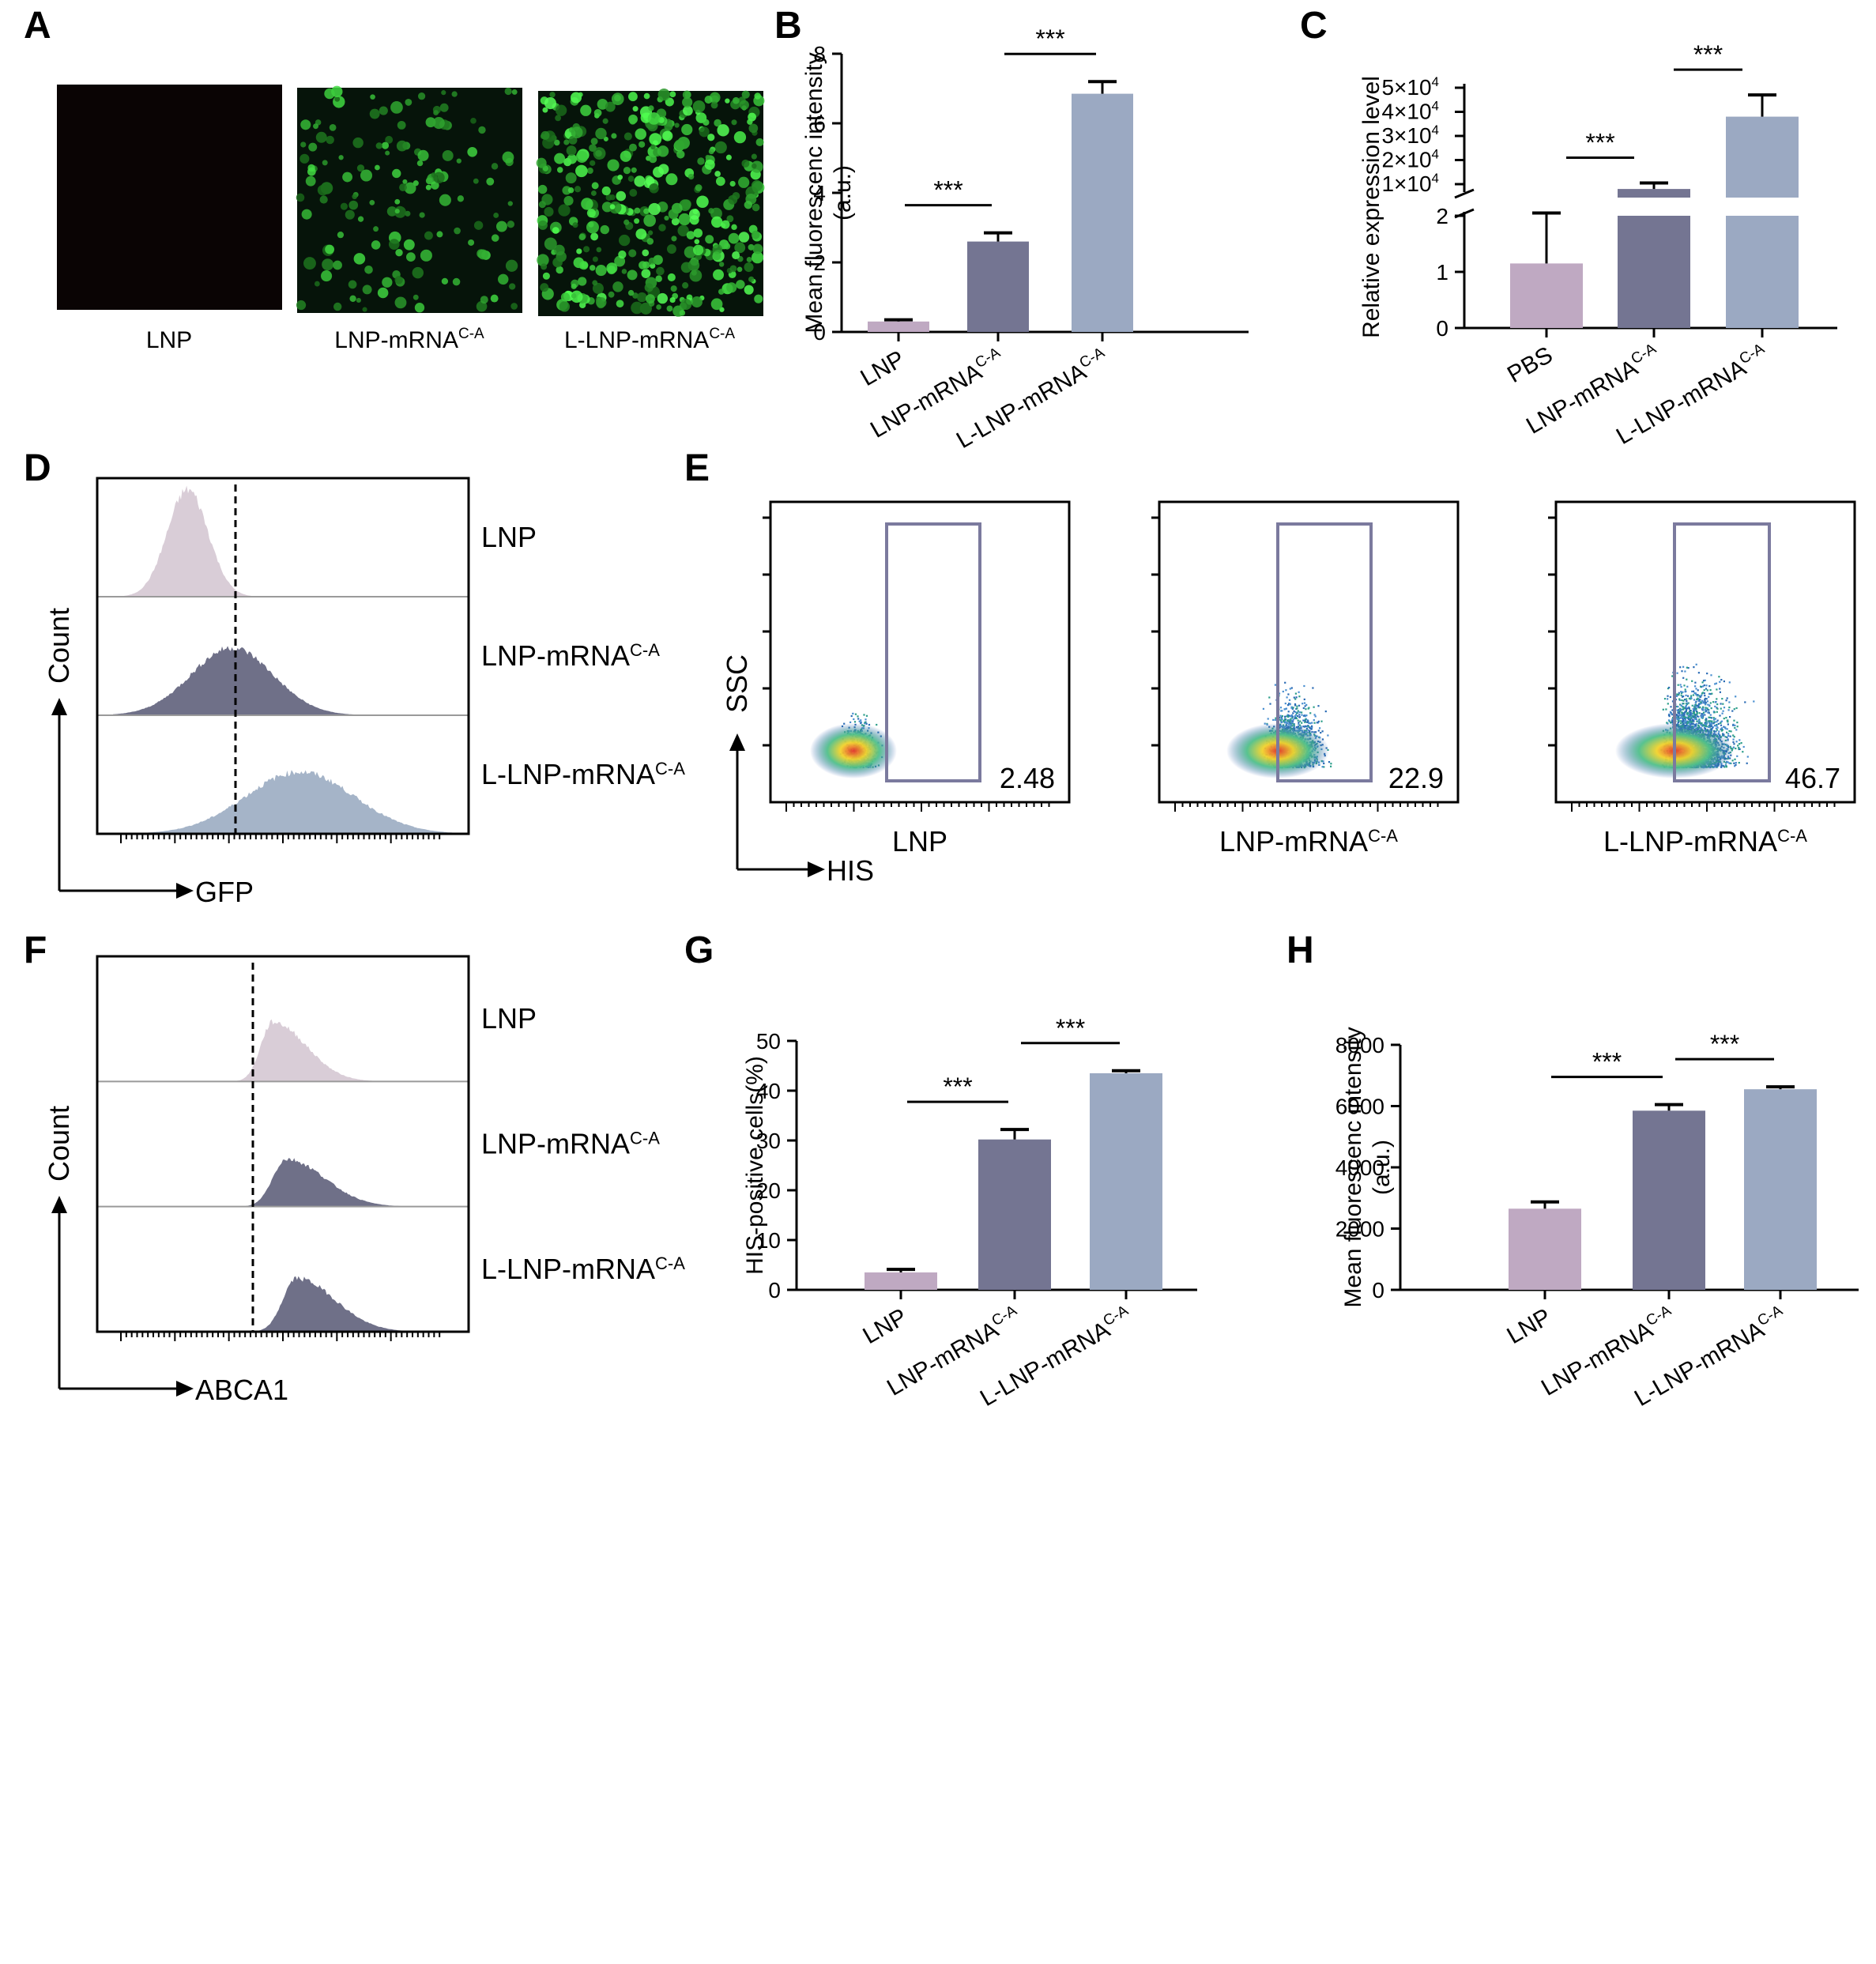 This screenshot has height=1964, width=1876. I want to click on panel-letter-c: C, so click(1314, 26).